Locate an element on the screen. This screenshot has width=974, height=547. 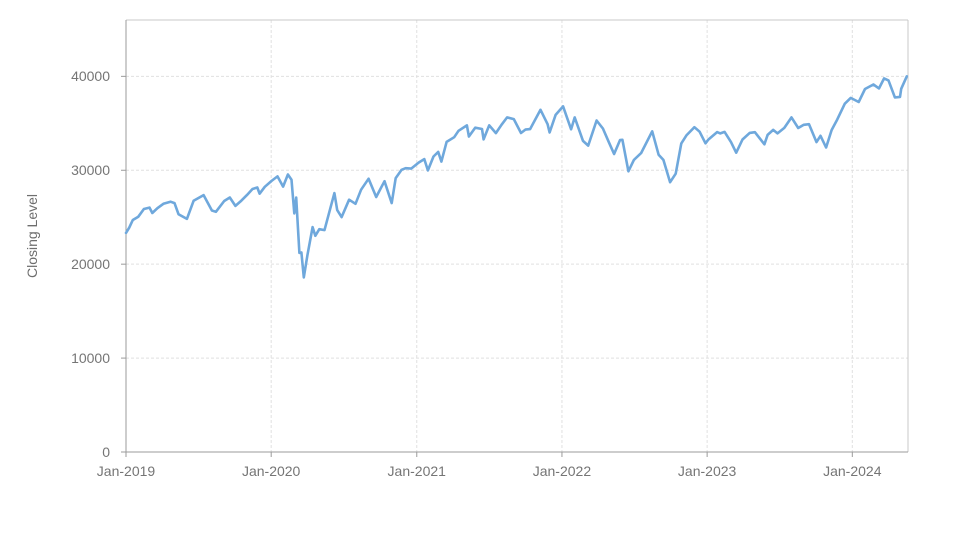
y-tick-label: 10000 is located at coordinates (90, 358).